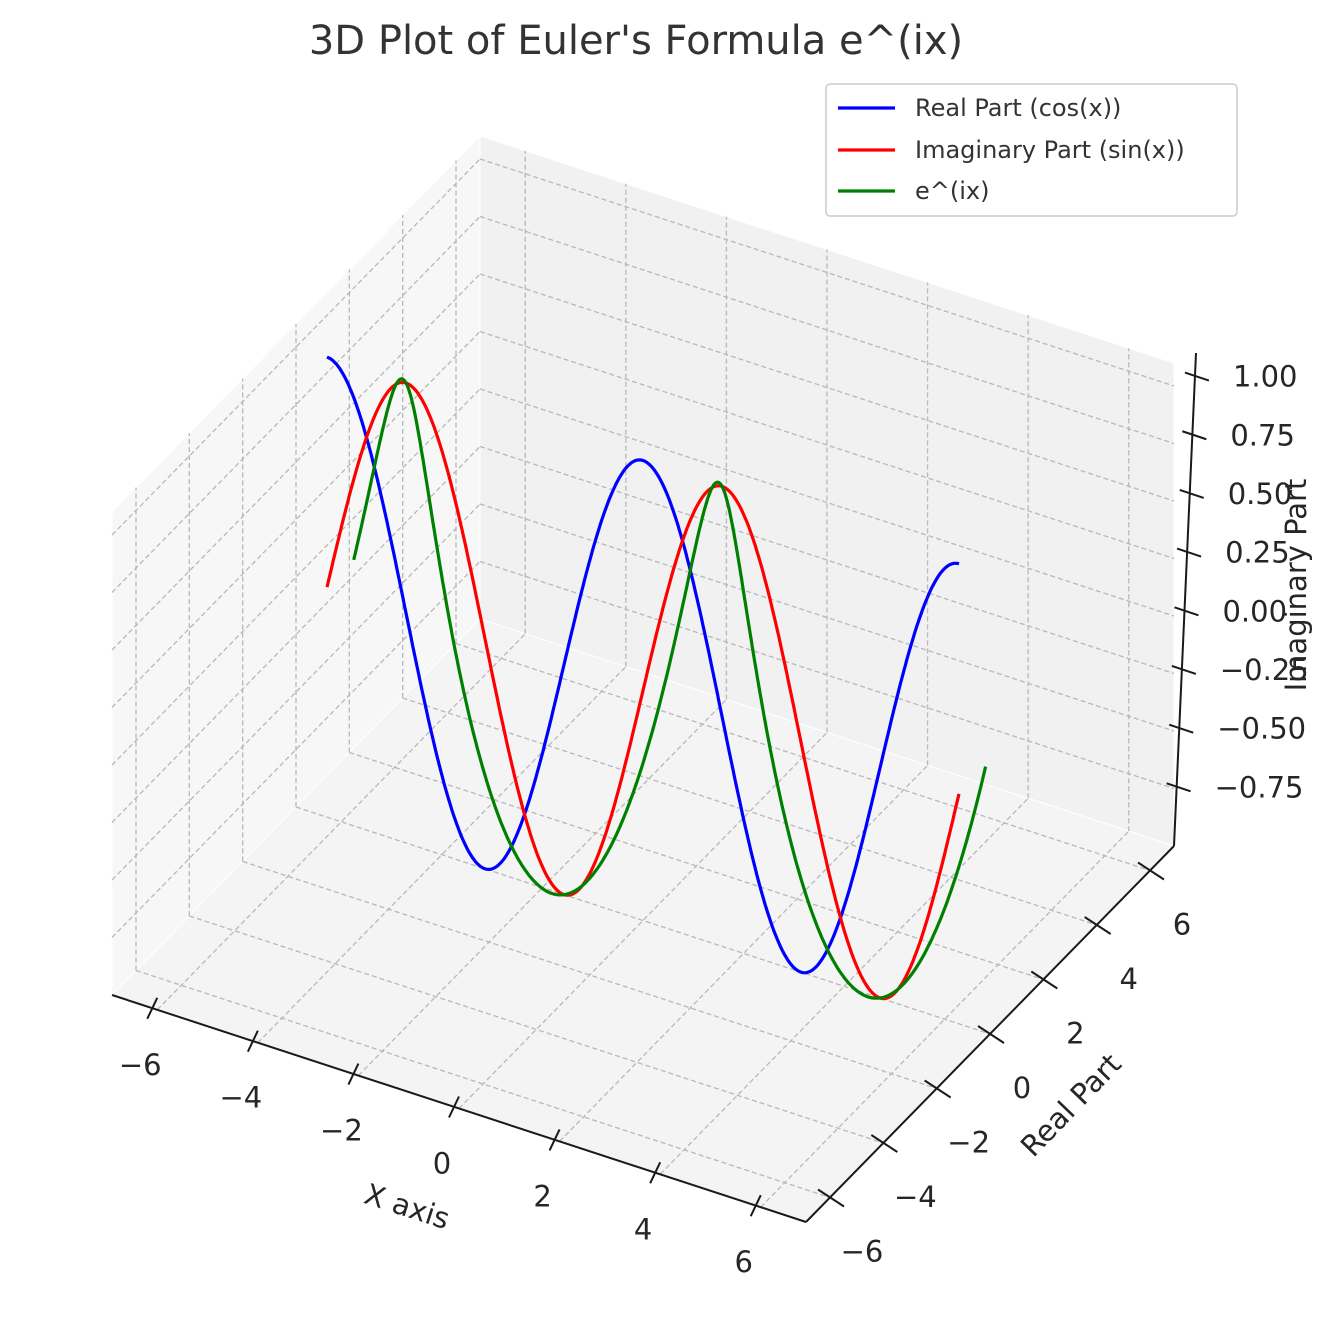 The width and height of the screenshot is (1338, 1322). What do you see at coordinates (1075, 1034) in the screenshot?
I see `y-tick-label: 2` at bounding box center [1075, 1034].